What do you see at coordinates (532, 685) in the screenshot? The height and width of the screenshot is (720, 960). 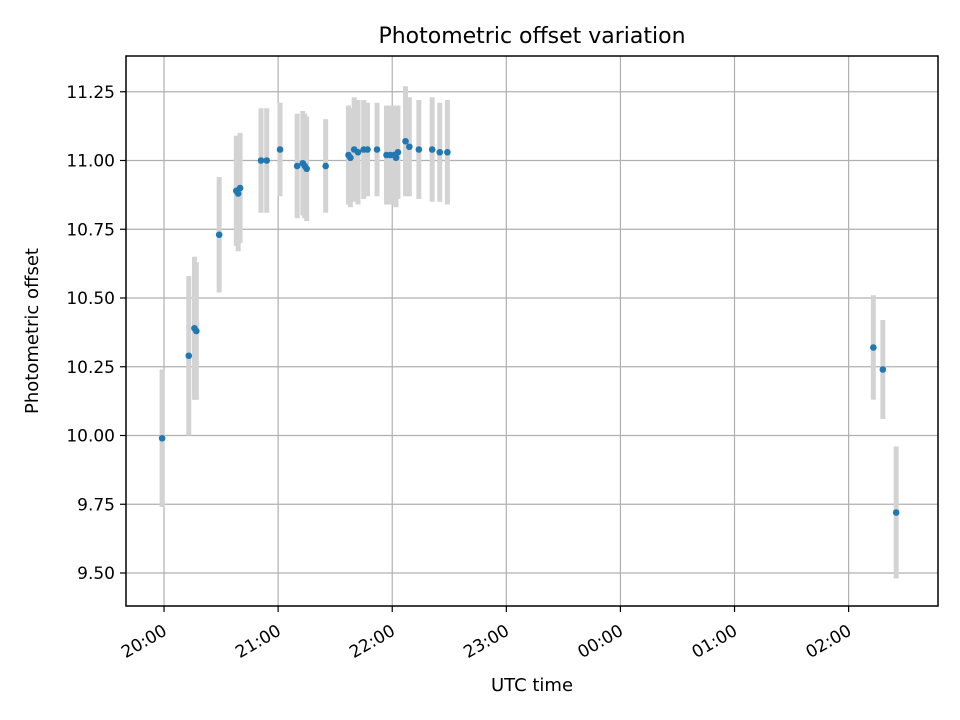 I see `x-axis-label: UTC time` at bounding box center [532, 685].